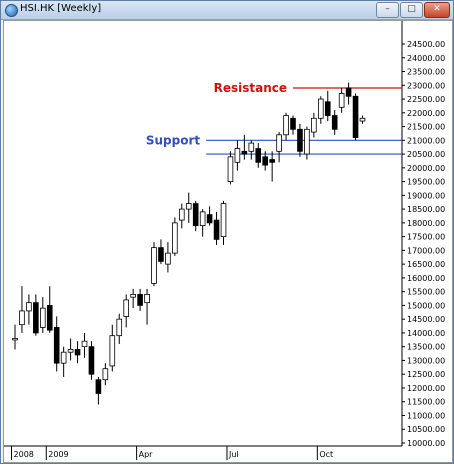 This screenshot has height=466, width=454. What do you see at coordinates (227, 10) in the screenshot?
I see `title-bar: HSI.HK [Weekly] – □ ✕` at bounding box center [227, 10].